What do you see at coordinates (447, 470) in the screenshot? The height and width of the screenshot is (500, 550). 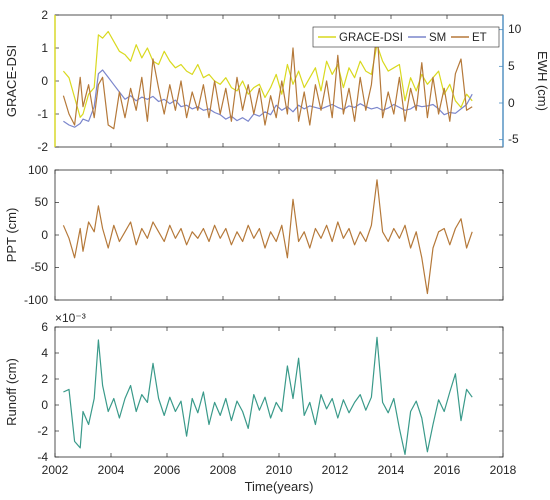 I see `xtick-2016: 2016` at bounding box center [447, 470].